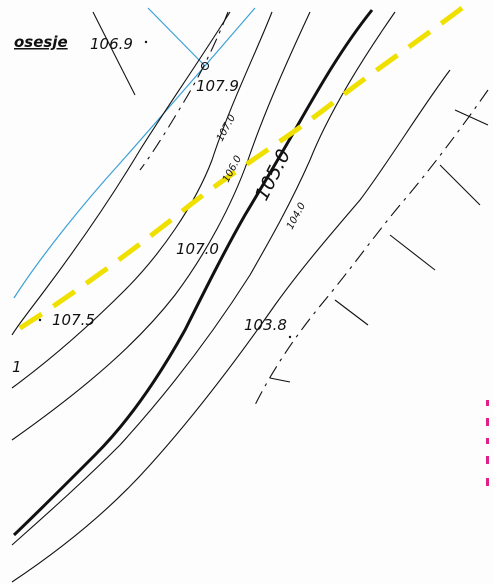 The height and width of the screenshot is (584, 493). What do you see at coordinates (205, 66) in the screenshot?
I see `survey-point-marker` at bounding box center [205, 66].